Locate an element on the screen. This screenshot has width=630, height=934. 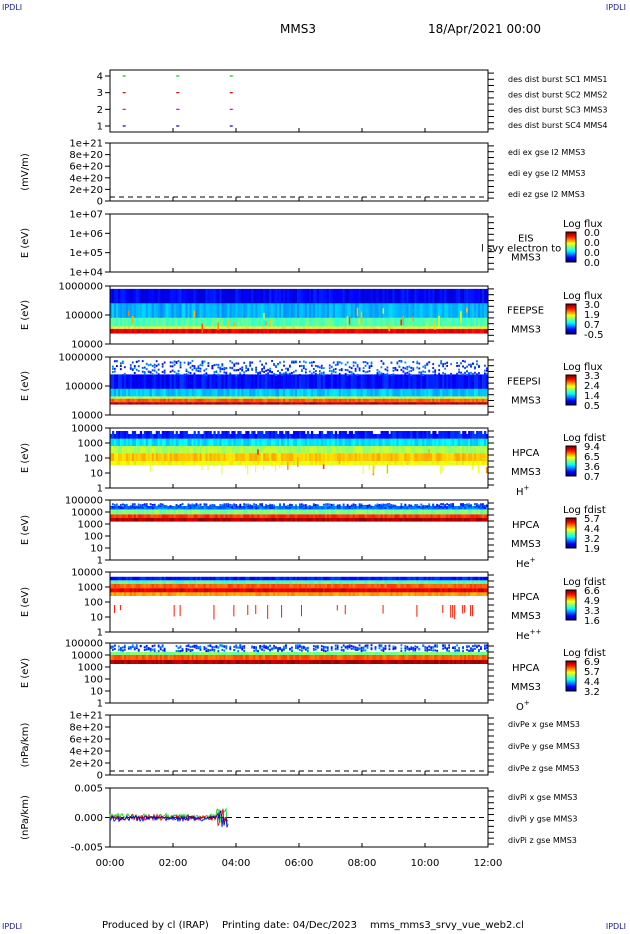
colorbar-tick-label: 0.0 is located at coordinates (592, 263).